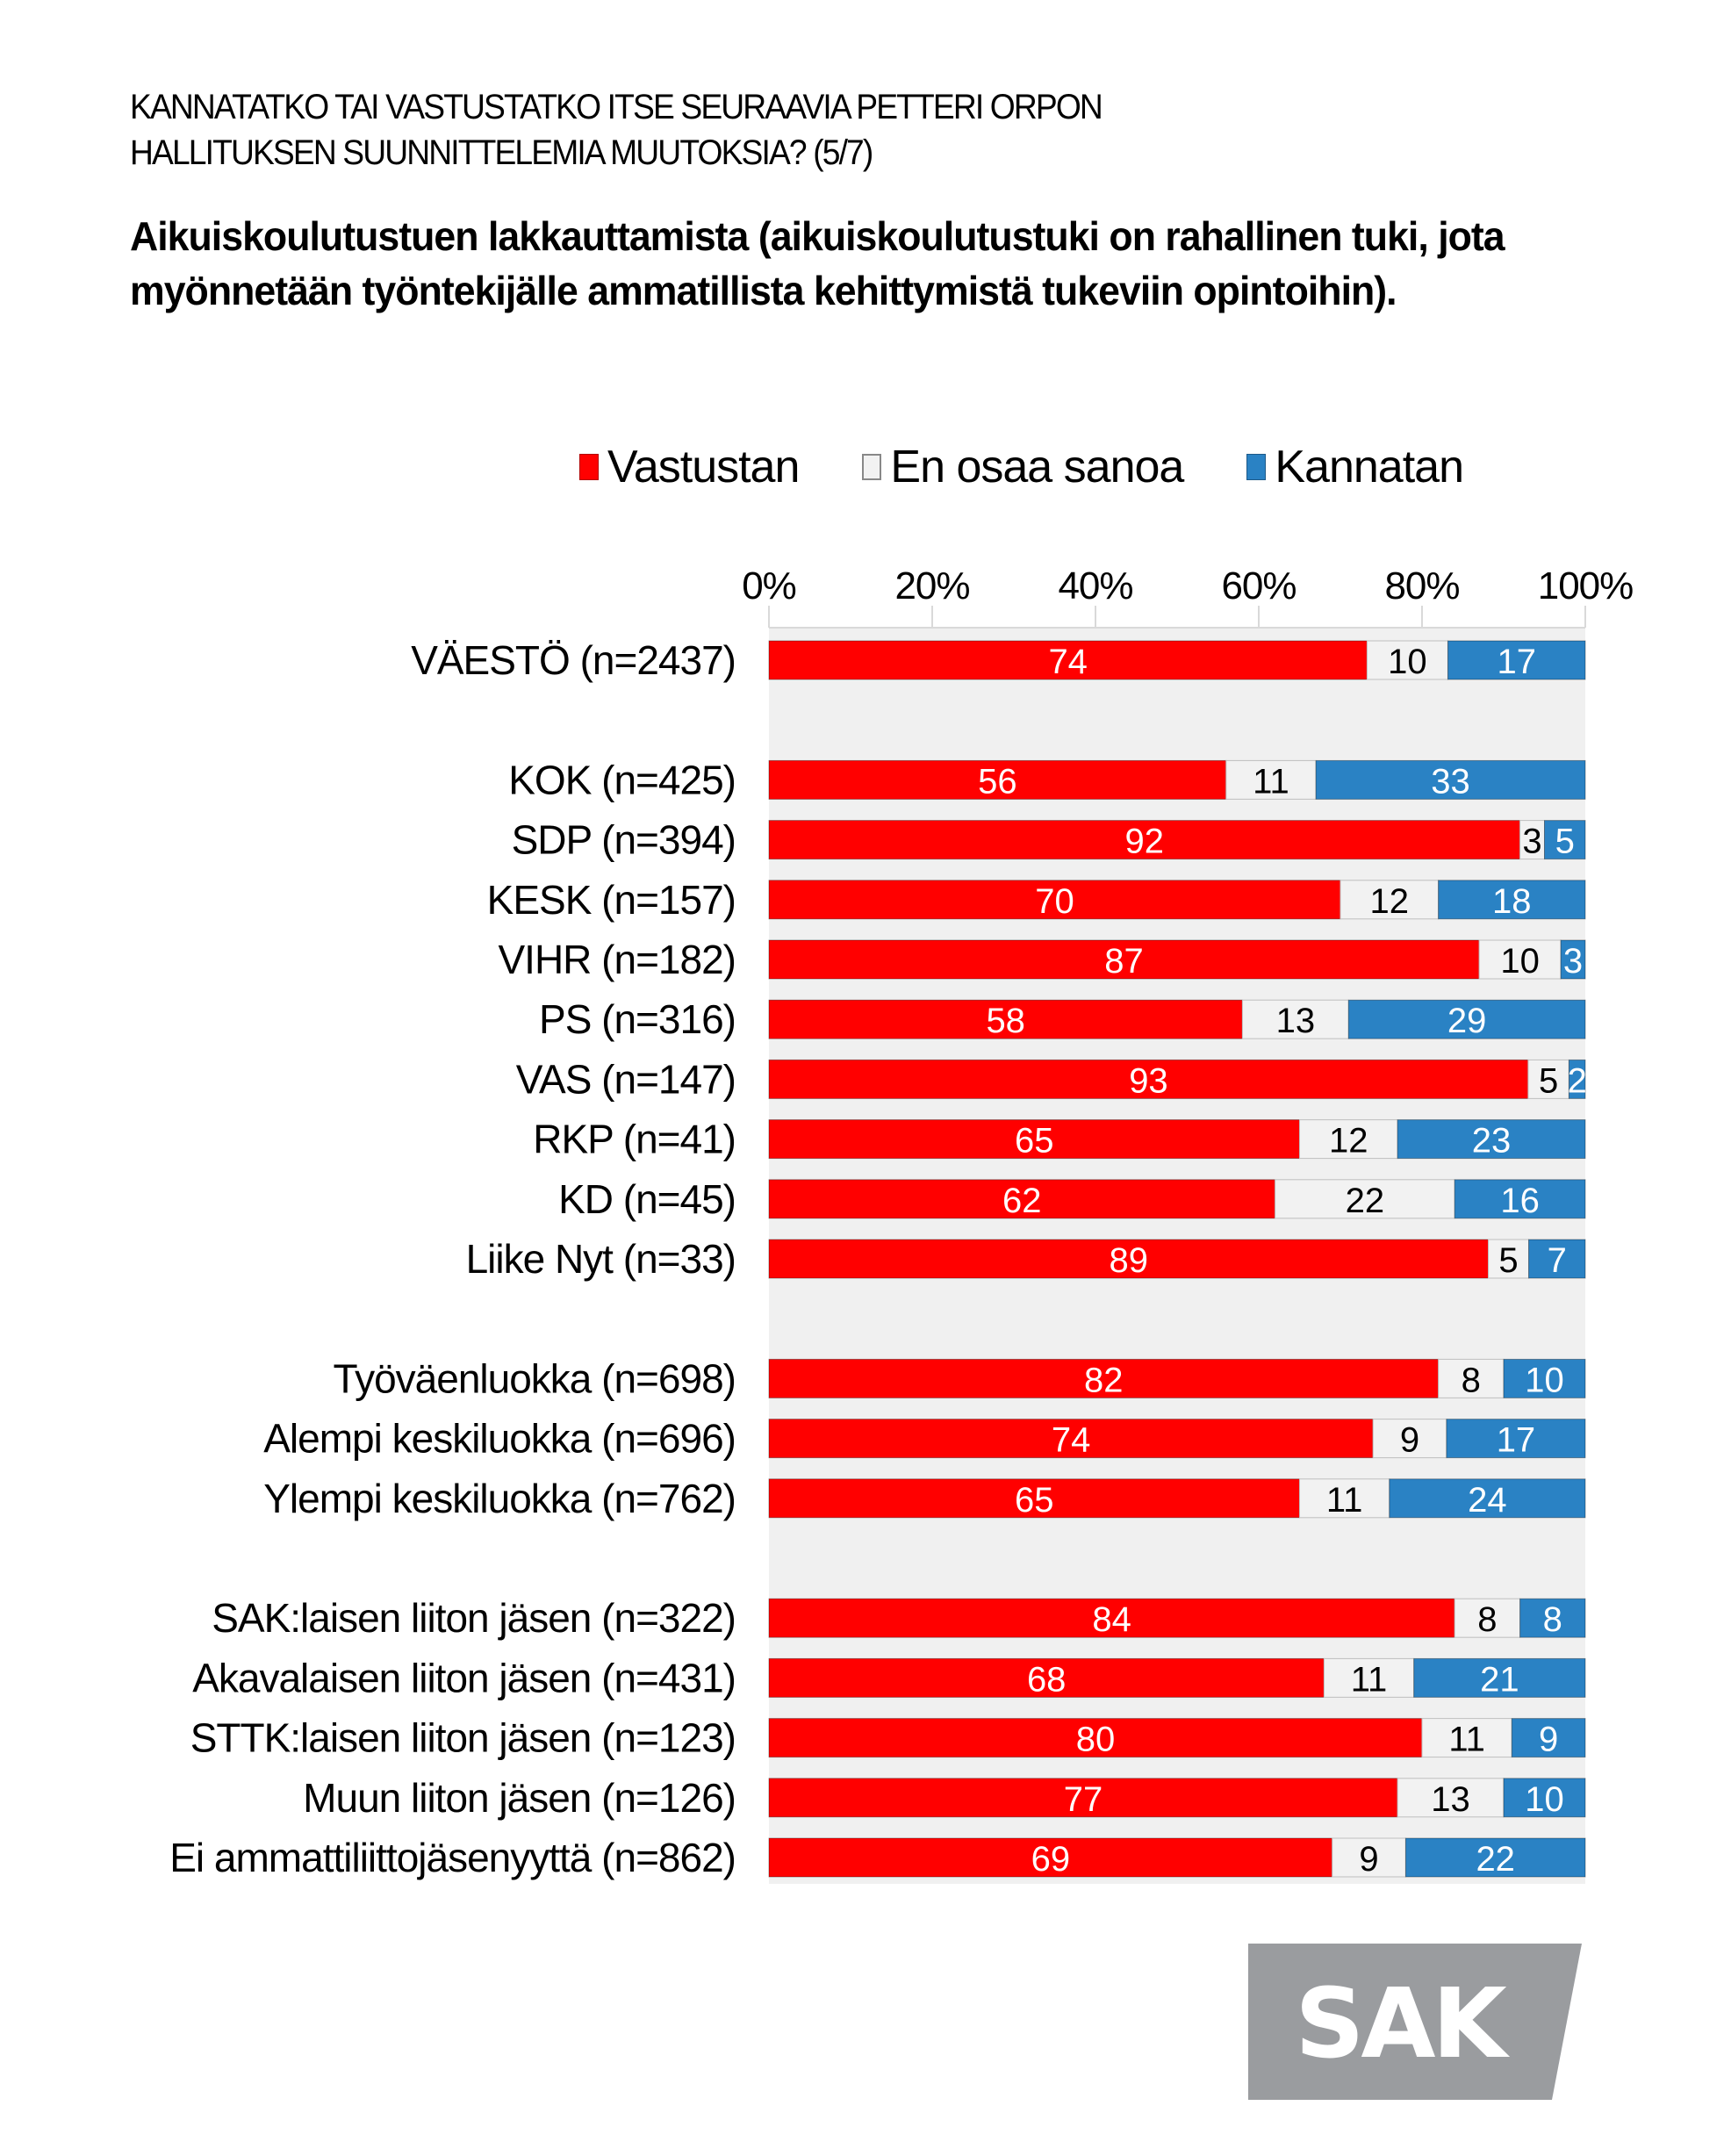 The width and height of the screenshot is (1731, 2156). I want to click on data-label: 12, so click(1390, 902).